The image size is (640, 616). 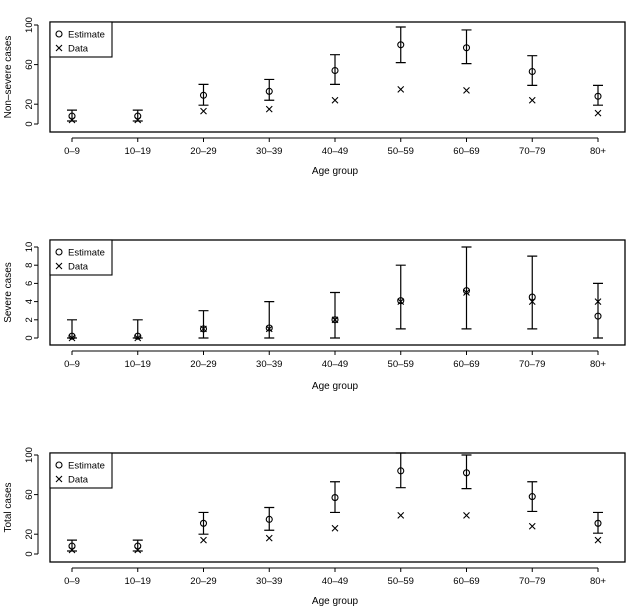 What do you see at coordinates (78, 49) in the screenshot?
I see `legend-data-label: Data` at bounding box center [78, 49].